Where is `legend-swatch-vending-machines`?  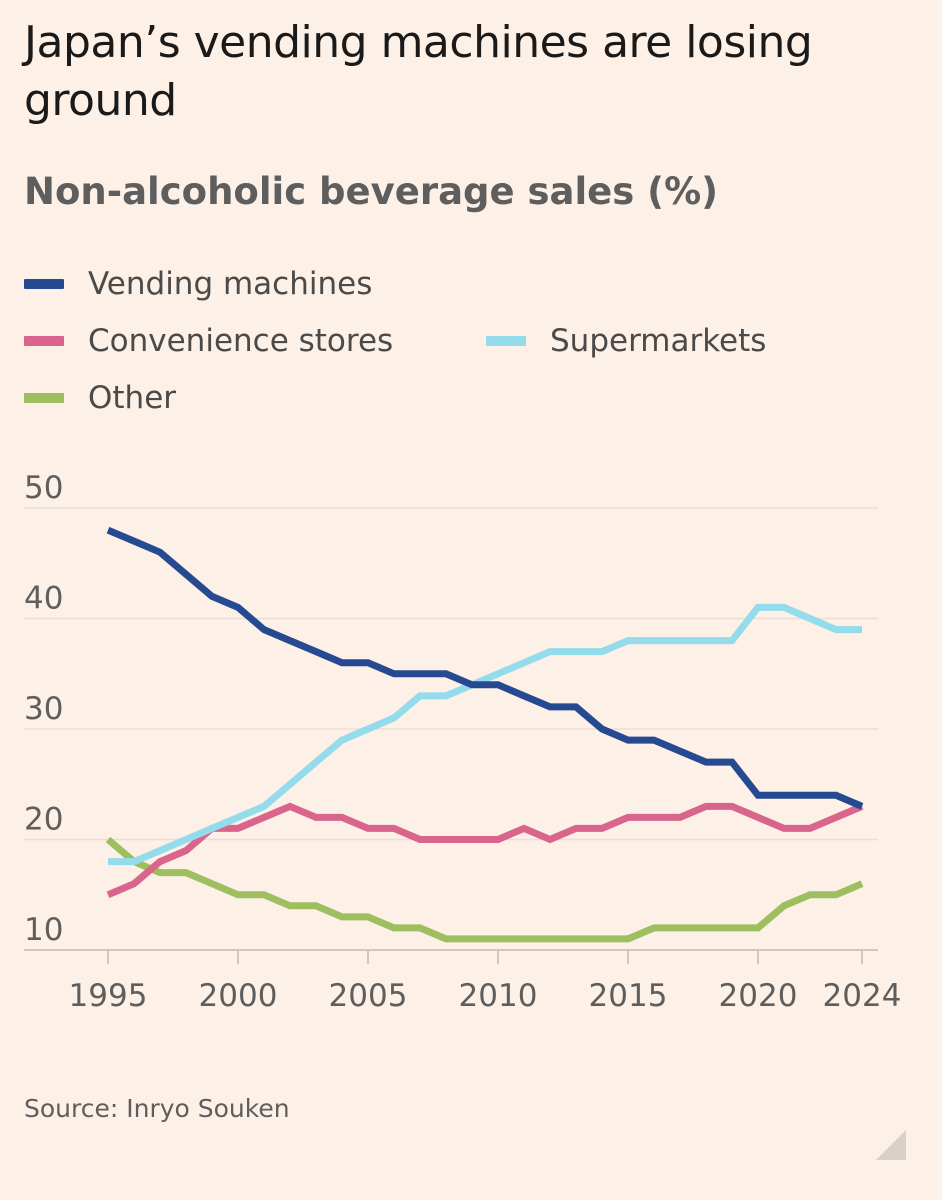 legend-swatch-vending-machines is located at coordinates (44, 284).